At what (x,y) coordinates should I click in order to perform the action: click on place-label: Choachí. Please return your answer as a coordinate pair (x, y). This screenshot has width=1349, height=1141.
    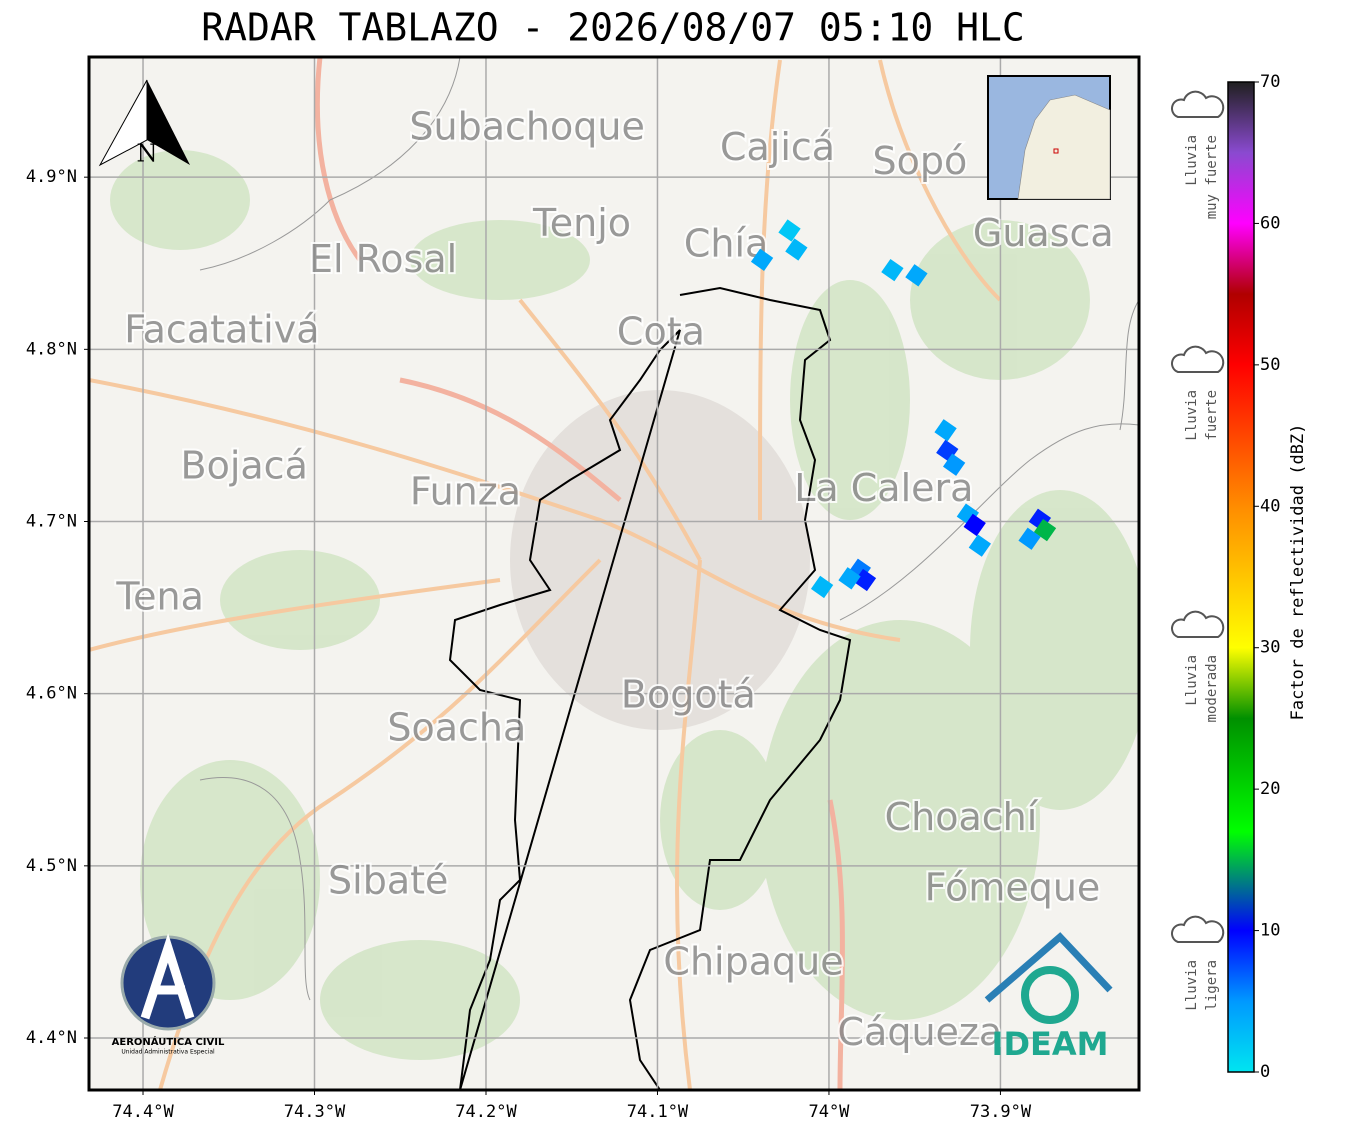
    Looking at the image, I should click on (962, 817).